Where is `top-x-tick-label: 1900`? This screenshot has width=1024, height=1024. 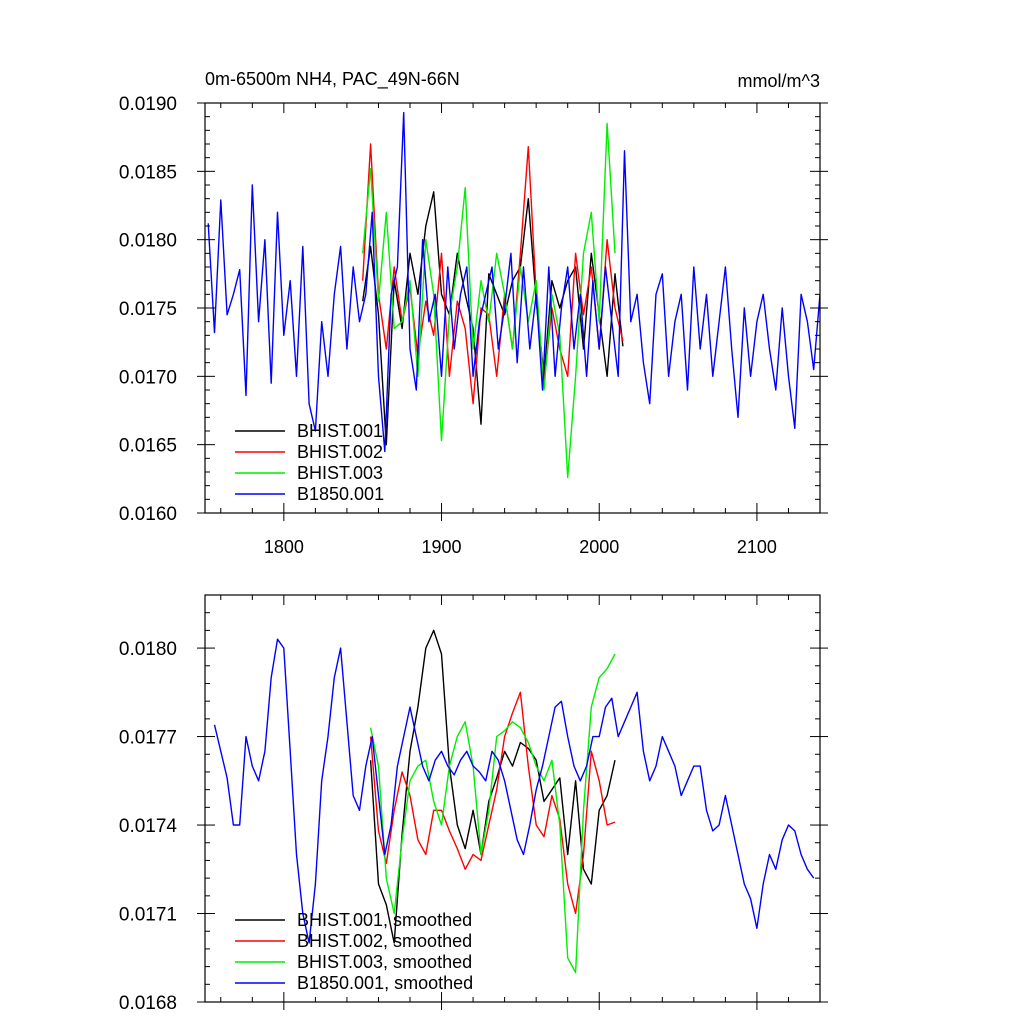 top-x-tick-label: 1900 is located at coordinates (442, 547).